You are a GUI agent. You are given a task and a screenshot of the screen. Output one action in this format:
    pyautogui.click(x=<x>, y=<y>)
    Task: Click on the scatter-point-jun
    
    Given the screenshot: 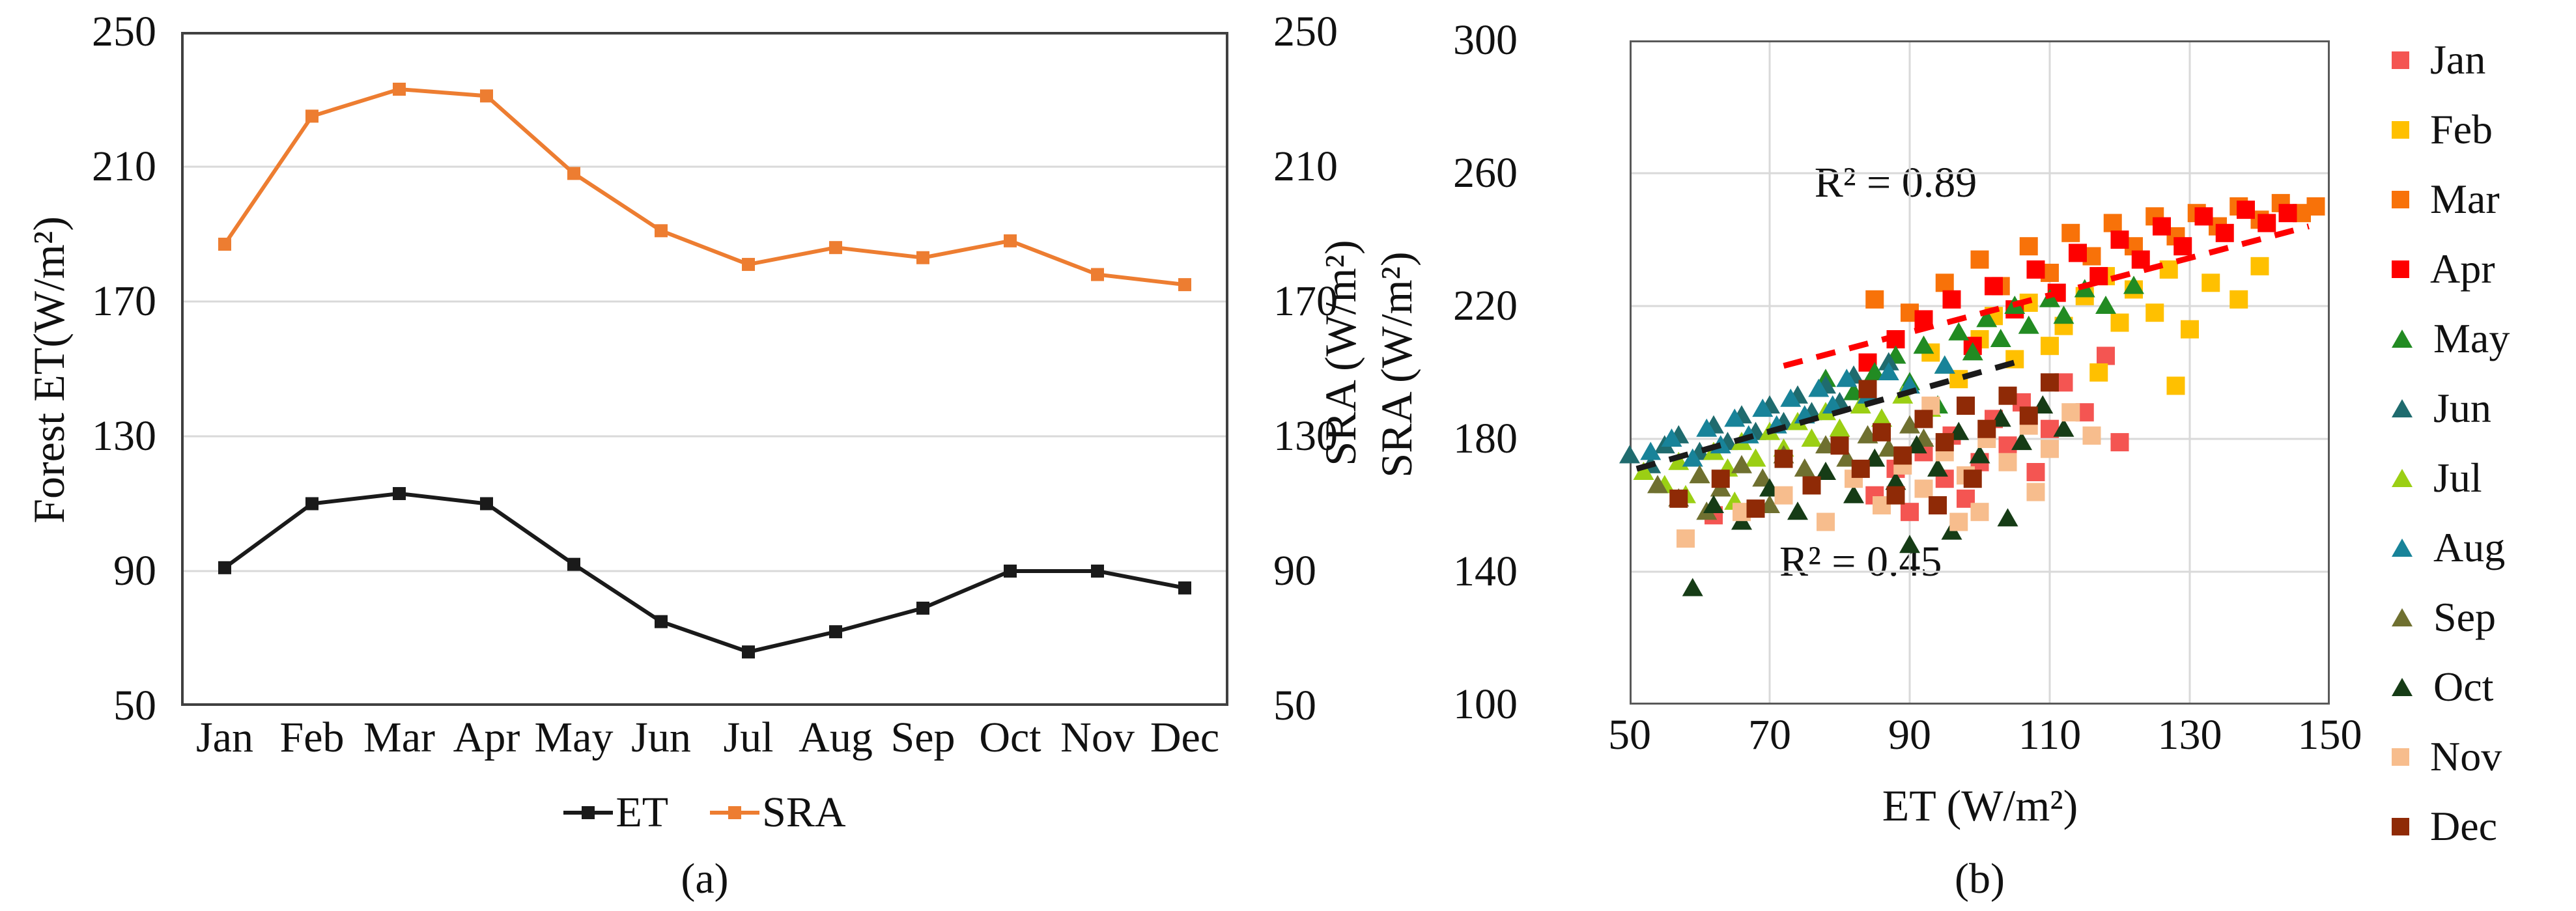 What is the action you would take?
    pyautogui.click(x=1629, y=455)
    